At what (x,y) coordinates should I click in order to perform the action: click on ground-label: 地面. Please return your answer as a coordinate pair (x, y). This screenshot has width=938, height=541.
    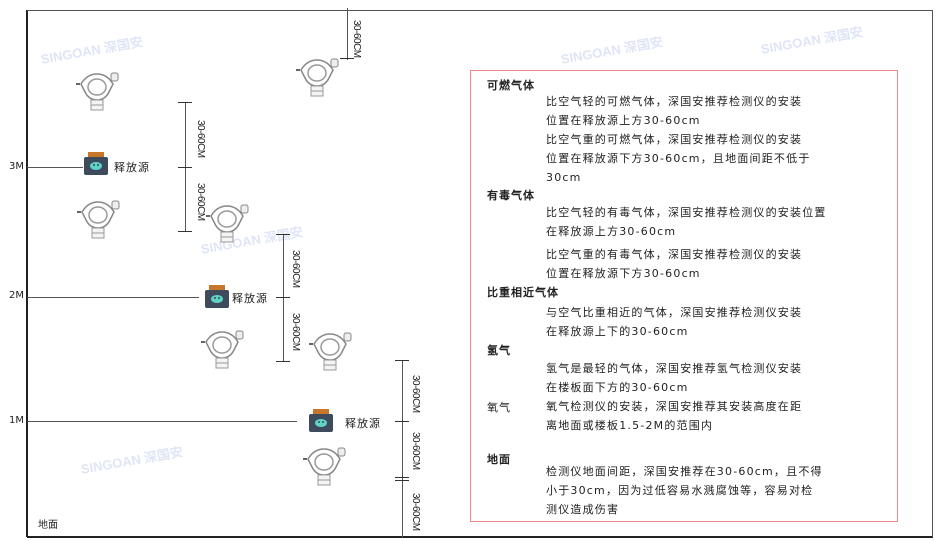
    Looking at the image, I should click on (48, 525).